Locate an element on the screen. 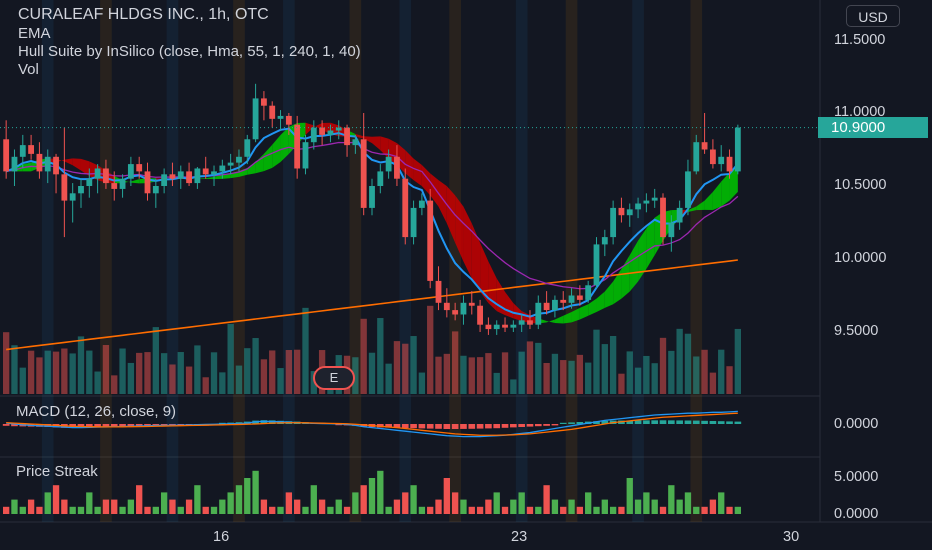 This screenshot has height=550, width=932. earnings-marker: E is located at coordinates (334, 378).